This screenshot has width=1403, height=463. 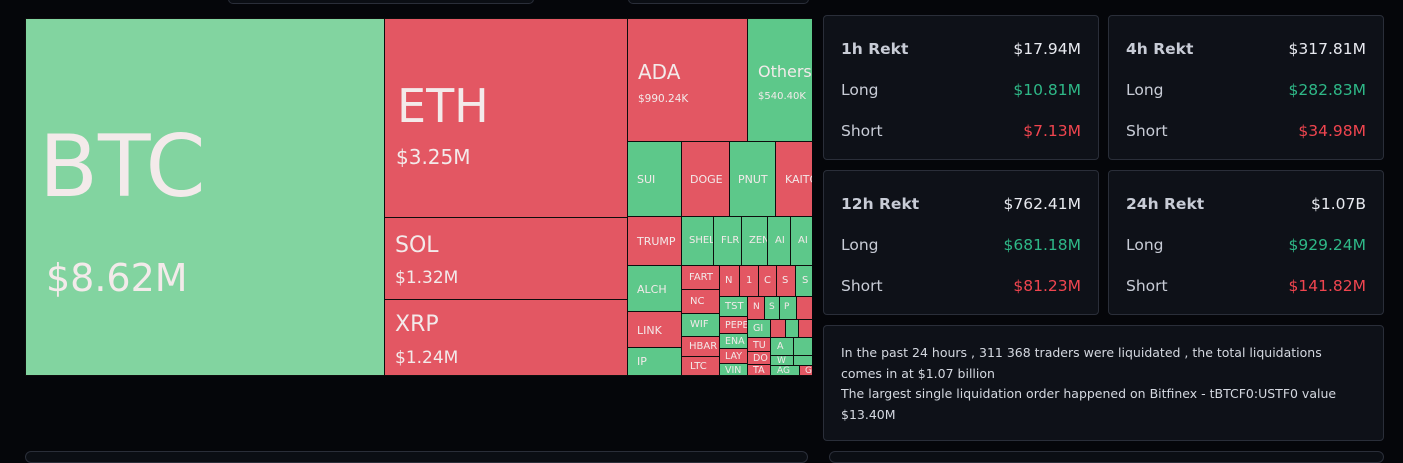 What do you see at coordinates (642, 361) in the screenshot?
I see `tile-symbol: IP` at bounding box center [642, 361].